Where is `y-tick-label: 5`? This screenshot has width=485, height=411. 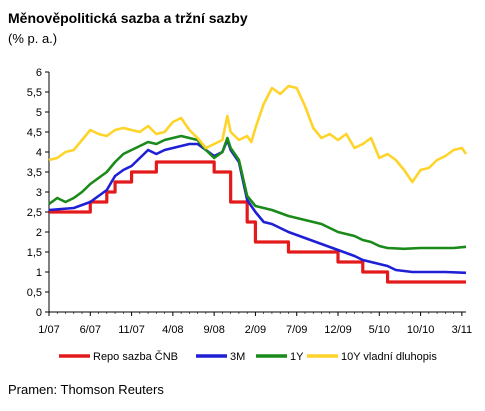 y-tick-label: 5 is located at coordinates (39, 113).